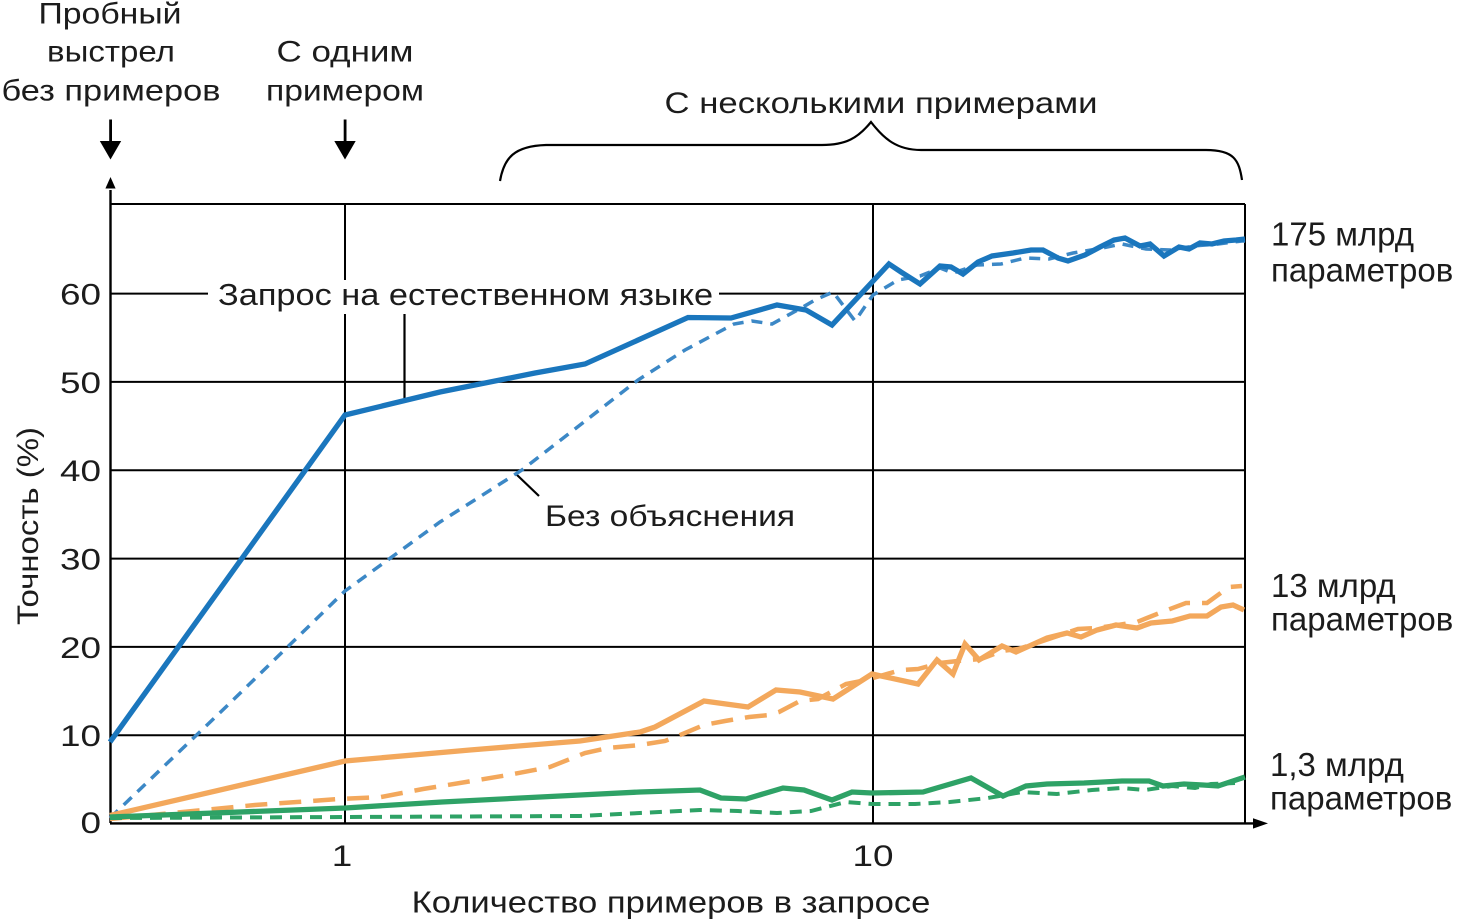 This screenshot has width=1459, height=920. What do you see at coordinates (345, 51) in the screenshot?
I see `svg-text: С одним` at bounding box center [345, 51].